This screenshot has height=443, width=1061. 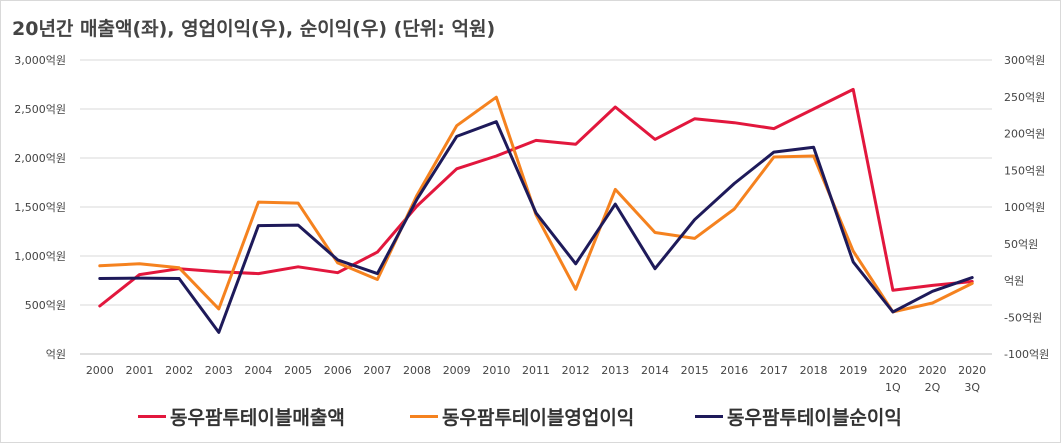 I want to click on x-tick-label: 2017, so click(x=774, y=370).